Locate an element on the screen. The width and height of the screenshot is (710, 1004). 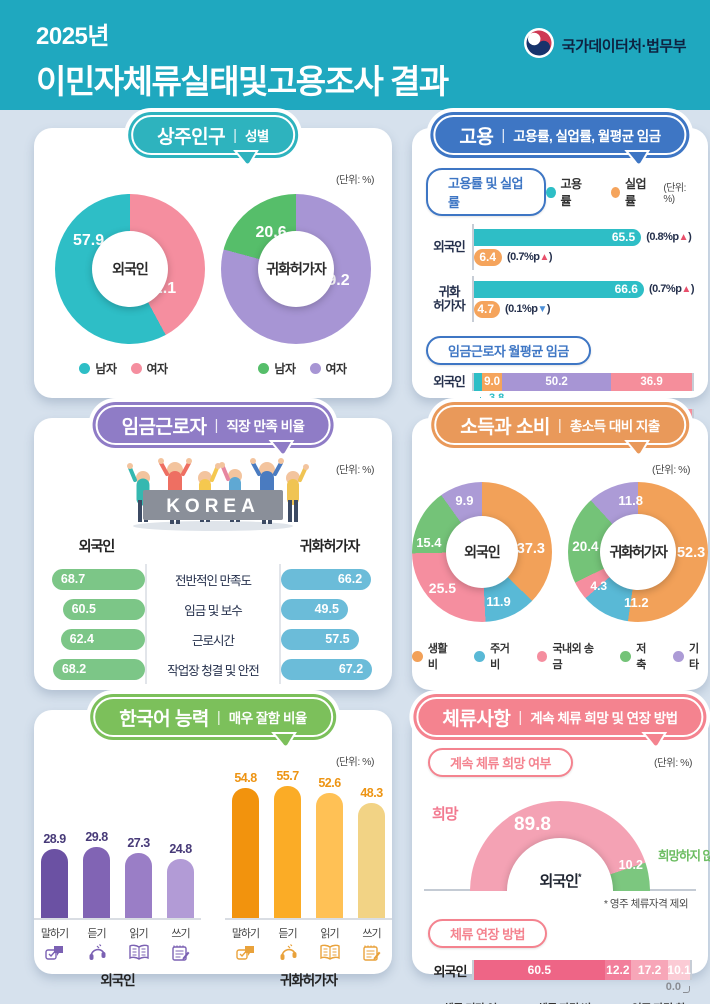
stay-extension-bar: 외국인 60.5 12.2 17.2 10.1 0.0 is located at coordinates (560, 976).